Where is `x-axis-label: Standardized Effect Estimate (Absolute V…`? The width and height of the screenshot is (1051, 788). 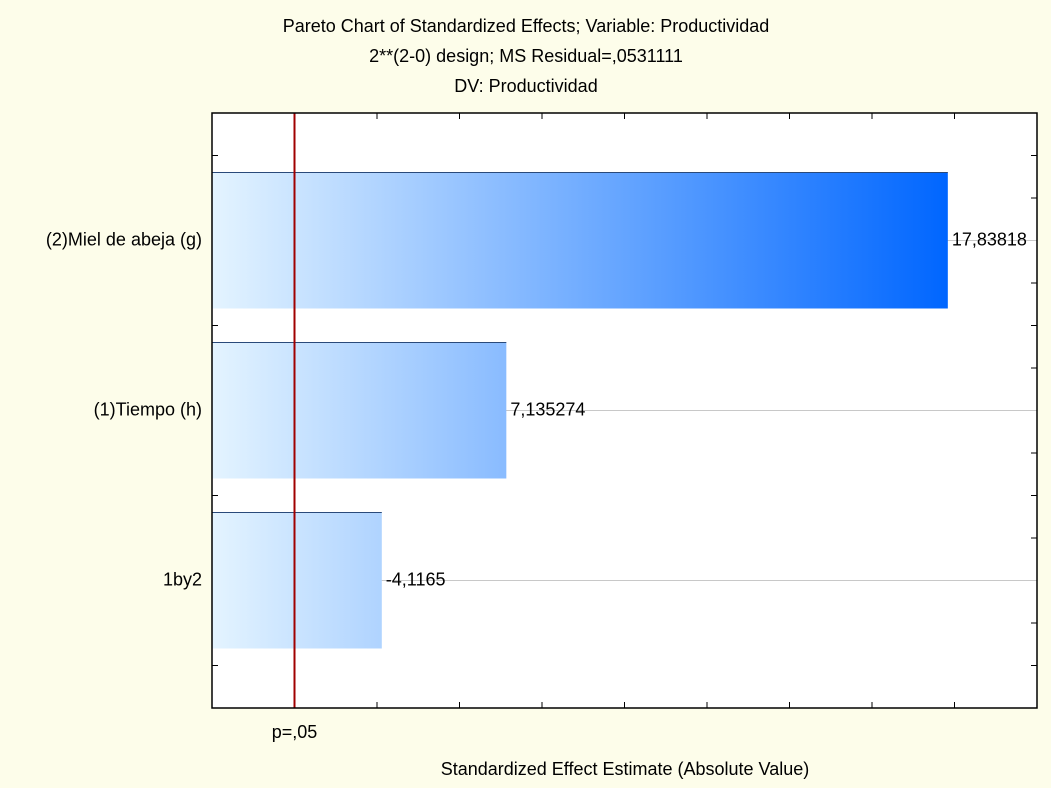 x-axis-label: Standardized Effect Estimate (Absolute V… is located at coordinates (625, 769).